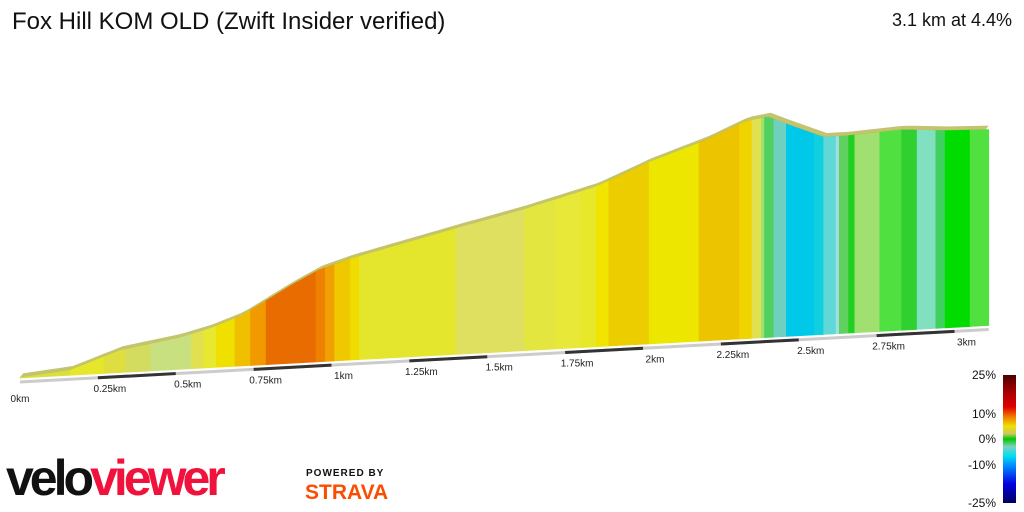 This screenshot has height=512, width=1024. Describe the element at coordinates (951, 20) in the screenshot. I see `segment-summary: 3.1 km at 4.4%` at that location.